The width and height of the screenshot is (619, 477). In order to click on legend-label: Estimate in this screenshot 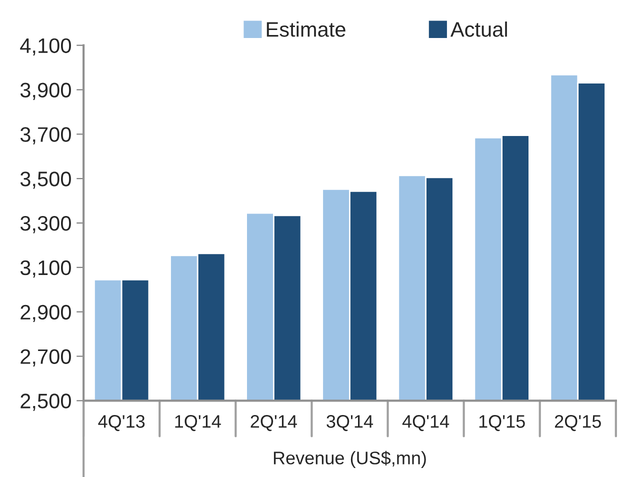, I will do `click(306, 29)`.